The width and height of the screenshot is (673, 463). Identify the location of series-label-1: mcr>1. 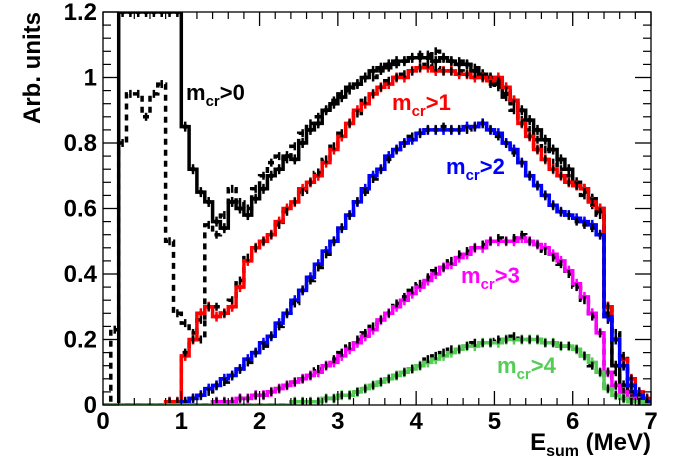
(421, 105).